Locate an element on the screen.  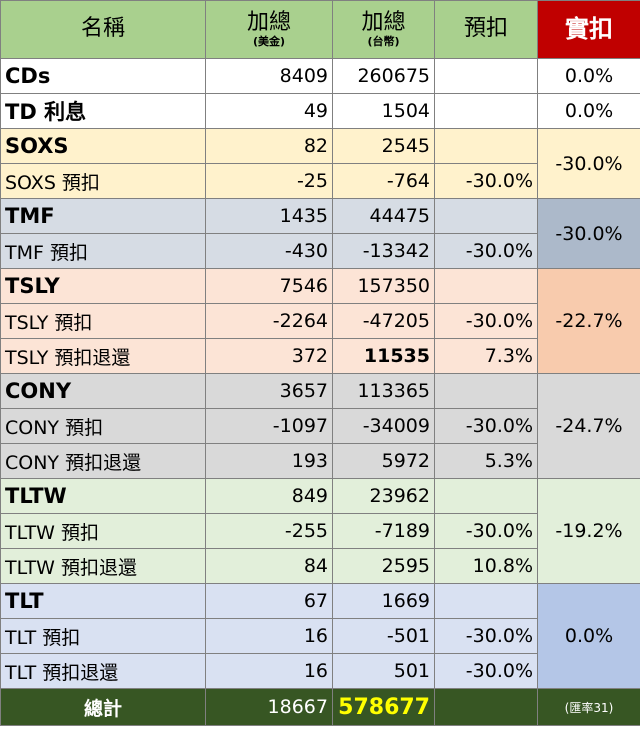
header-row: 名稱 加總 (美金) 加總 (台幣) 預扣 實扣 is located at coordinates (320, 29).